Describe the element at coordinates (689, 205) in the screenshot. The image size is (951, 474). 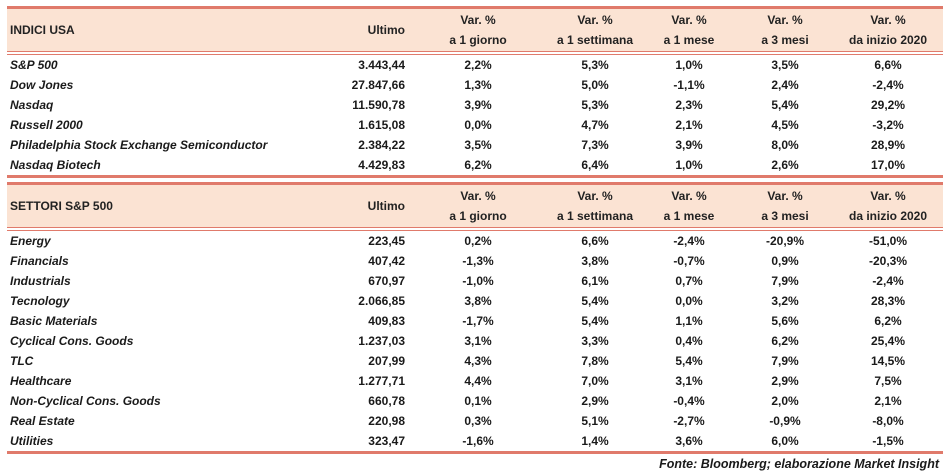
I see `col-mese: Var. % a 1 mese` at that location.